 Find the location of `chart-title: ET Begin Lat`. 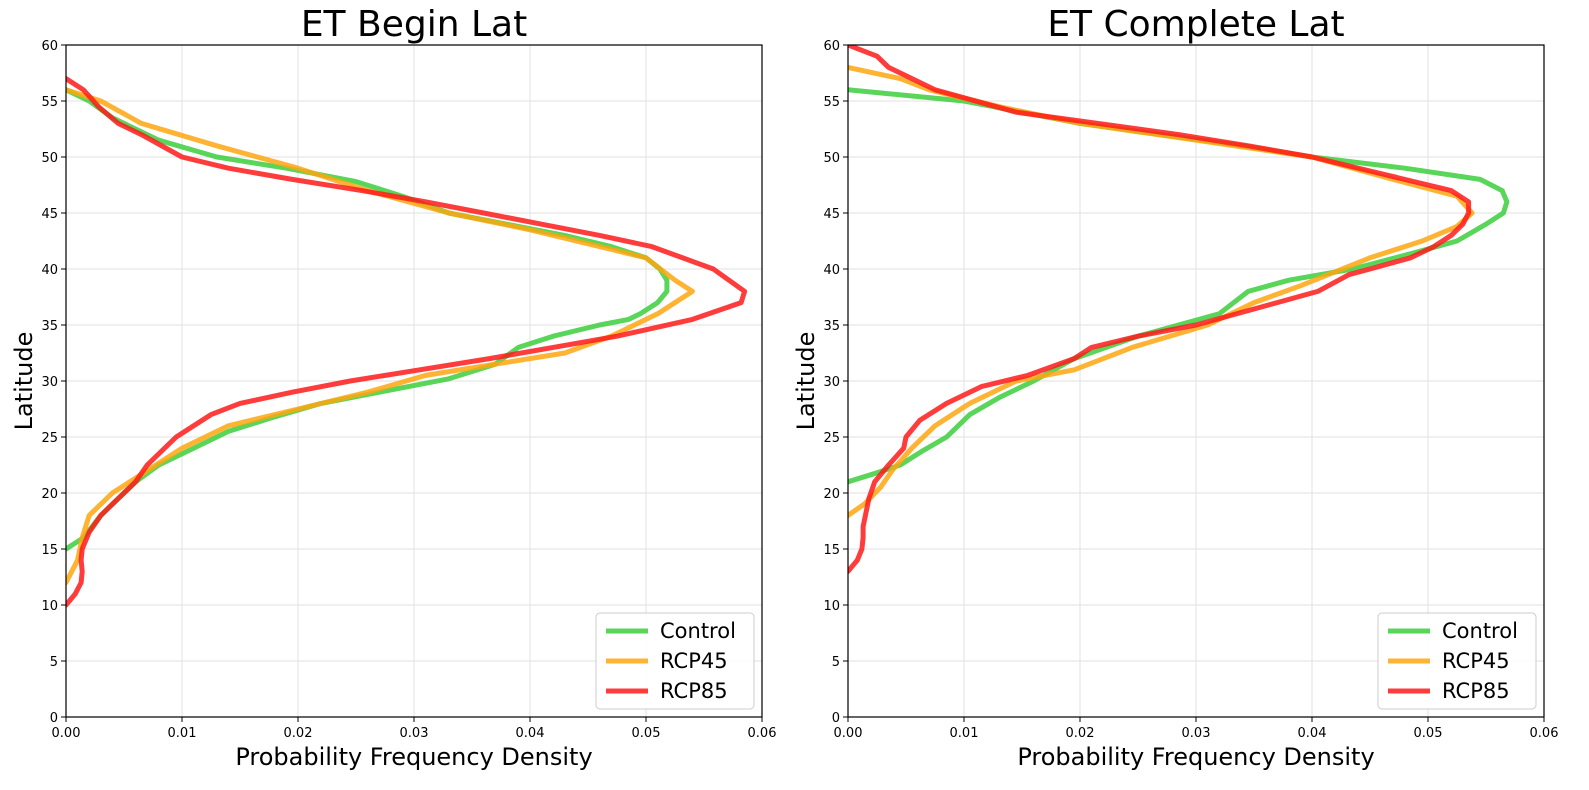

chart-title: ET Begin Lat is located at coordinates (414, 24).